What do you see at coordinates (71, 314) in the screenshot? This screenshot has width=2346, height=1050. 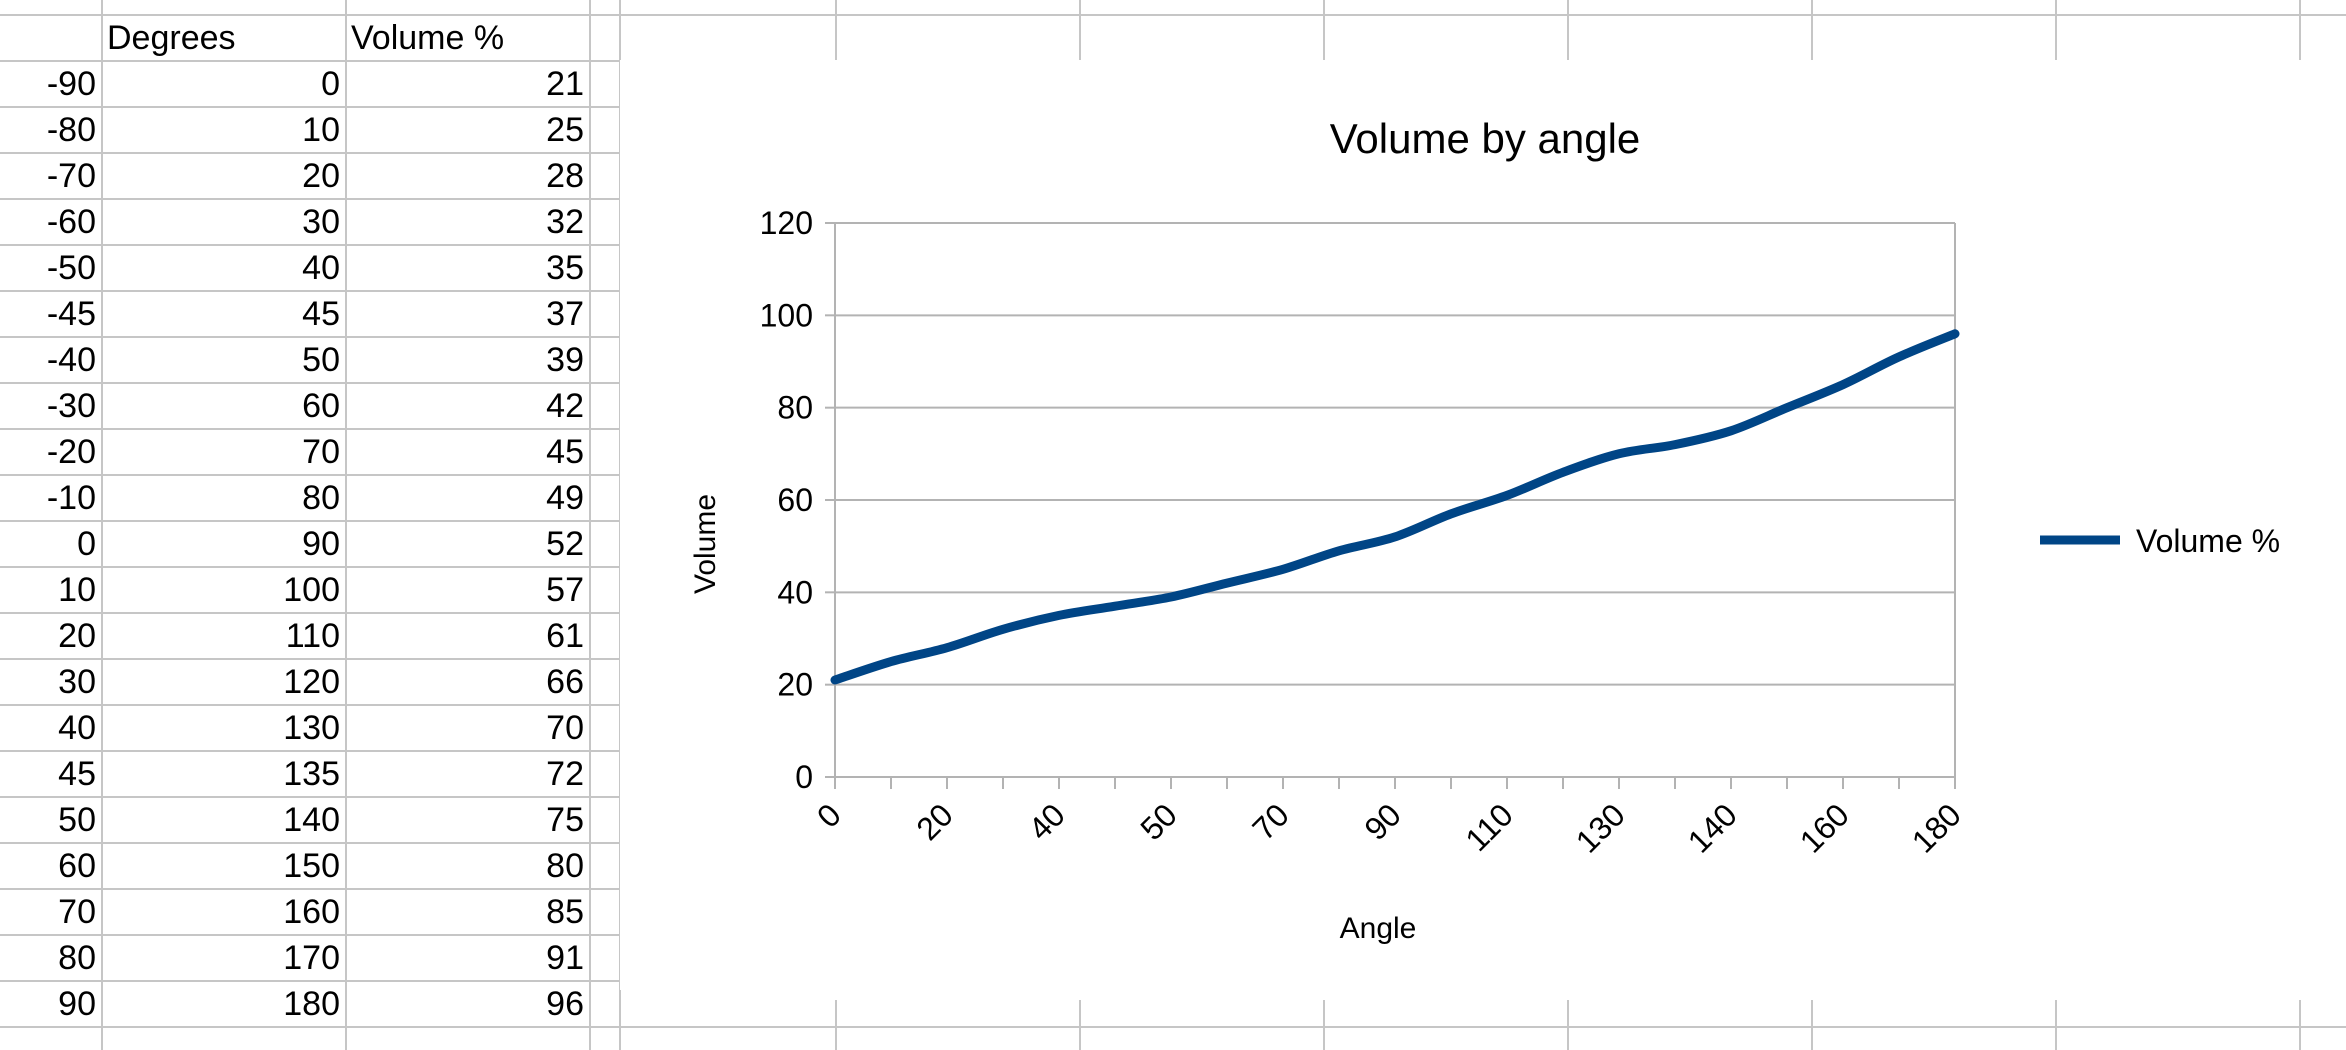 I see `cell: -45` at bounding box center [71, 314].